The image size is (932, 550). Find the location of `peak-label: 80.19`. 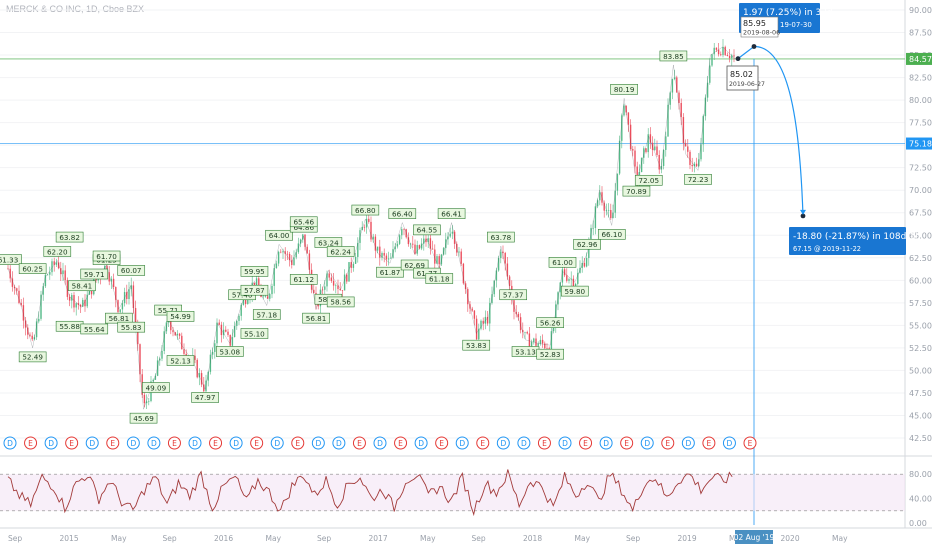

peak-label: 80.19 is located at coordinates (624, 89).